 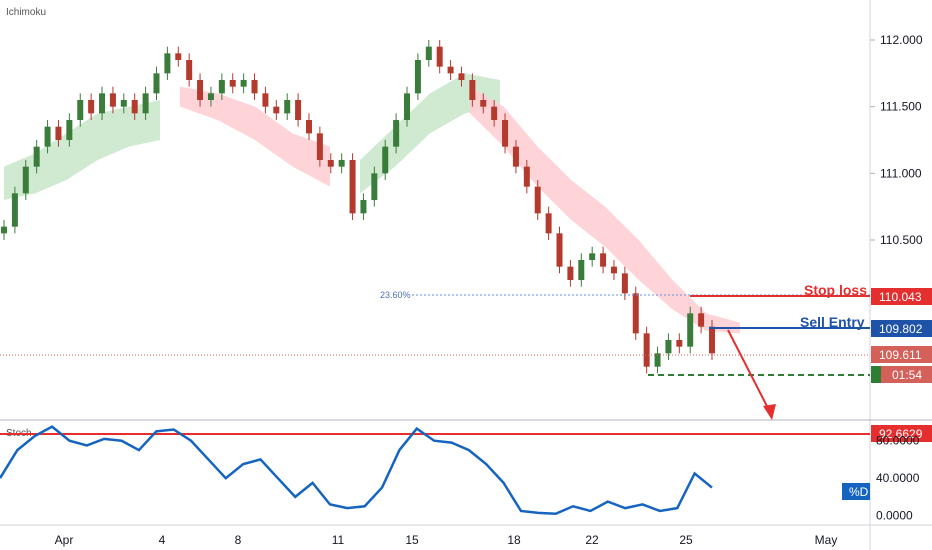 What do you see at coordinates (832, 322) in the screenshot?
I see `sell-entry-label: Sell Entry` at bounding box center [832, 322].